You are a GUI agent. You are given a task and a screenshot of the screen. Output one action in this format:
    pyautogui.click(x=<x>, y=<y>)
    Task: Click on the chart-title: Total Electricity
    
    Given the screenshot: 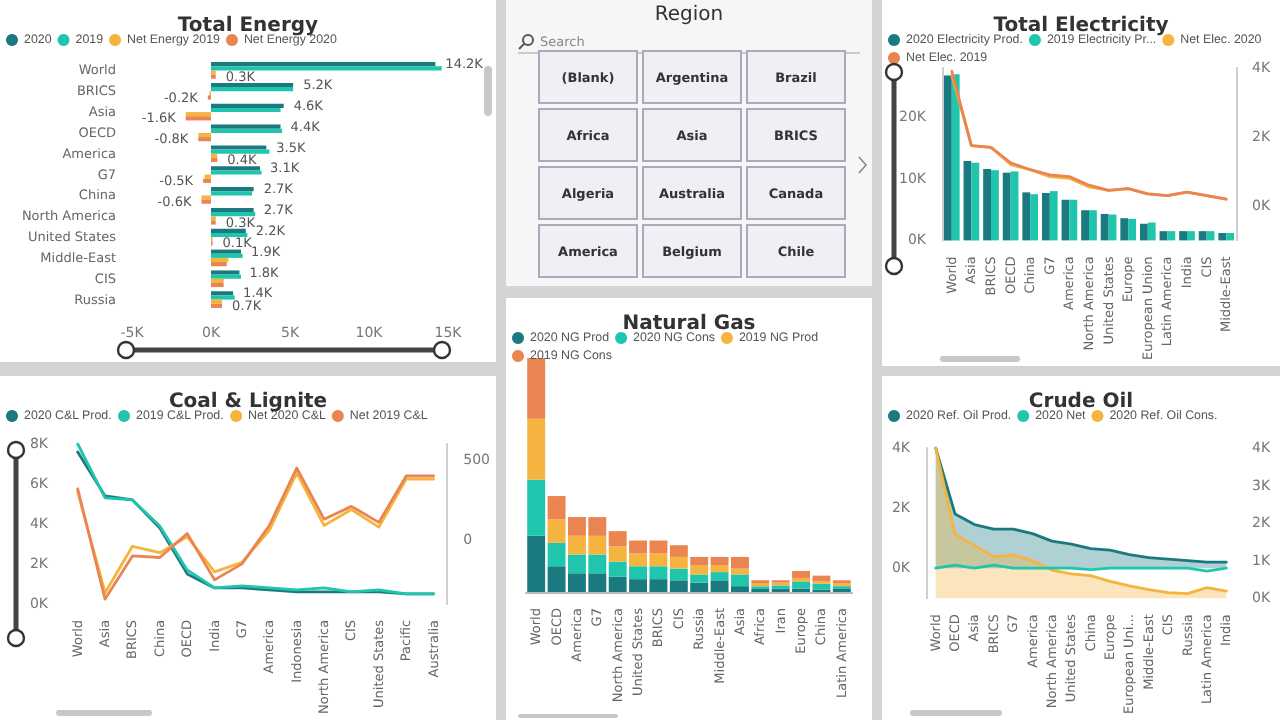 What is the action you would take?
    pyautogui.click(x=1081, y=26)
    